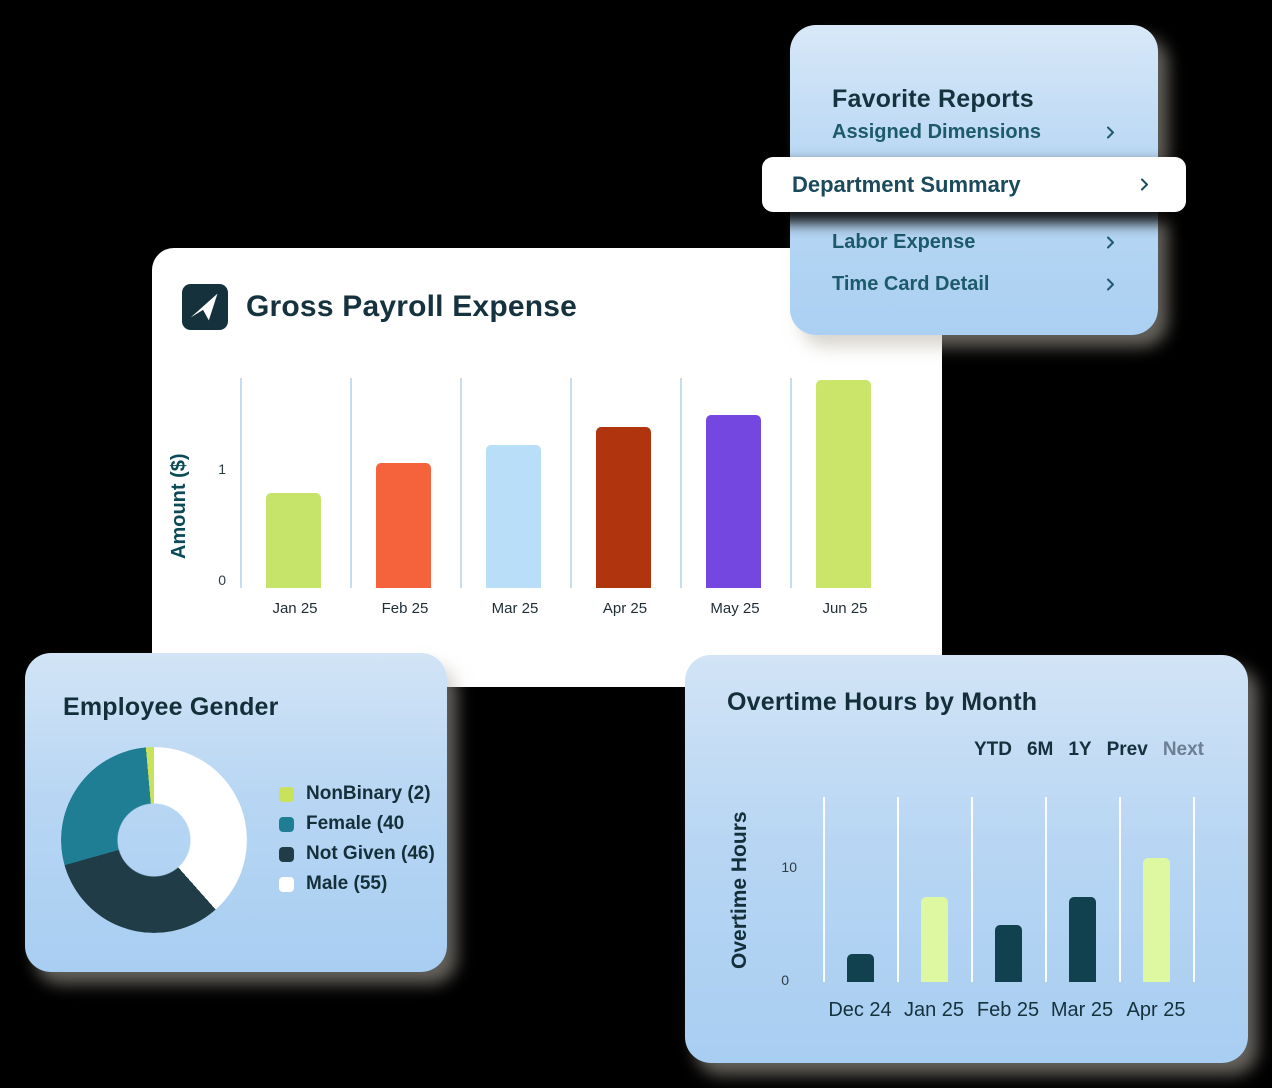  I want to click on send-arrow-icon, so click(205, 307).